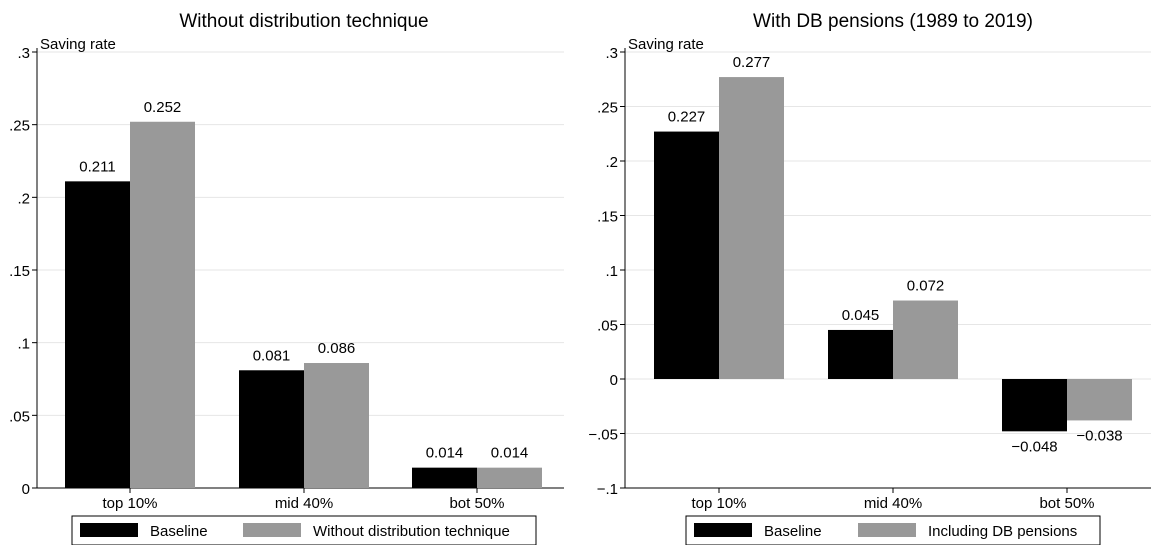 Image resolution: width=1151 pixels, height=545 pixels. What do you see at coordinates (687, 117) in the screenshot?
I see `data-label: 0.227` at bounding box center [687, 117].